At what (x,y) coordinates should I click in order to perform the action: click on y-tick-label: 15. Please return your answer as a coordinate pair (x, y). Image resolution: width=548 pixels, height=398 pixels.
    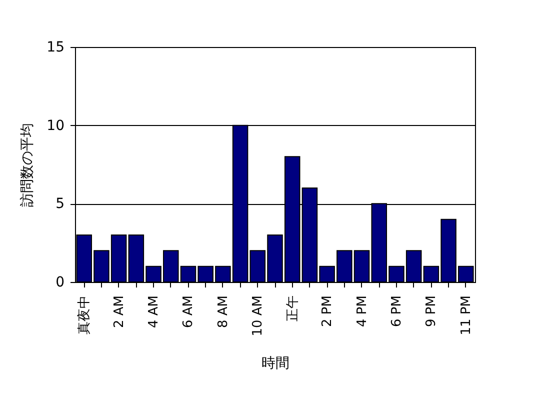
    Looking at the image, I should click on (55, 48).